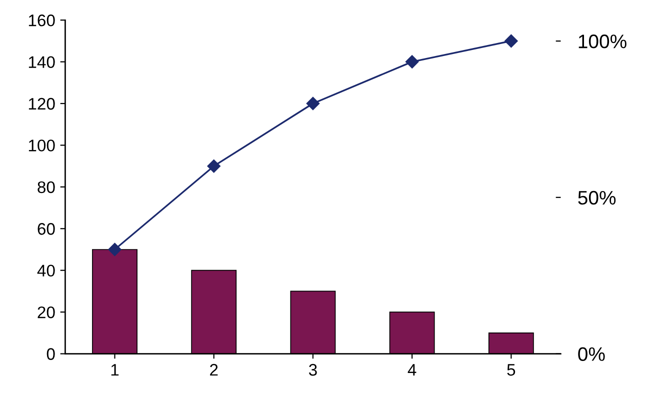  I want to click on y-tick-label: 60, so click(46, 229).